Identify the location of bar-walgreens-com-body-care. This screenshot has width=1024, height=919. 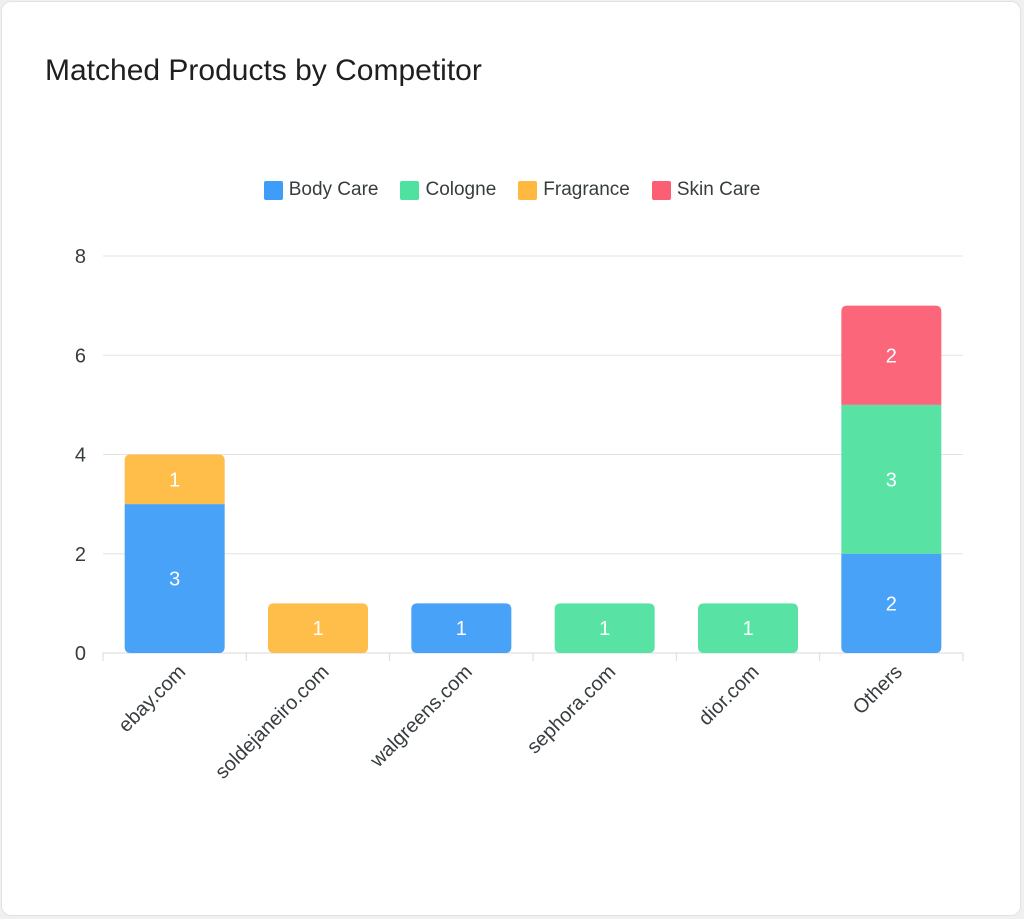
(461, 628).